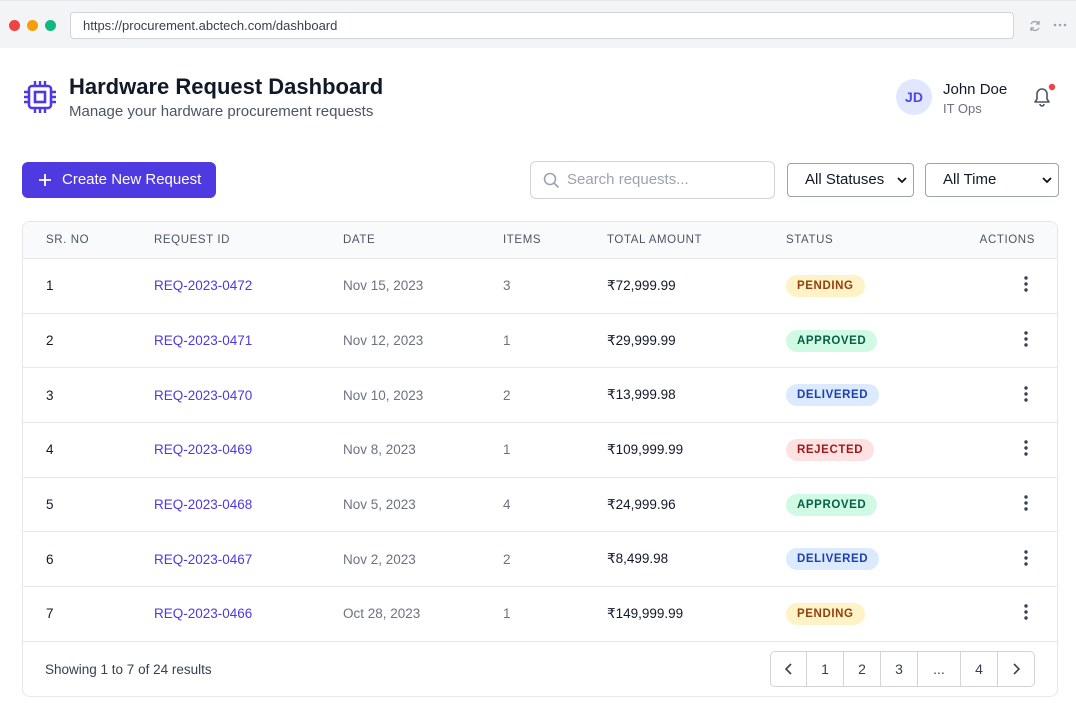 The image size is (1076, 713). I want to click on request-id: REQ-2023-0467, so click(203, 559).